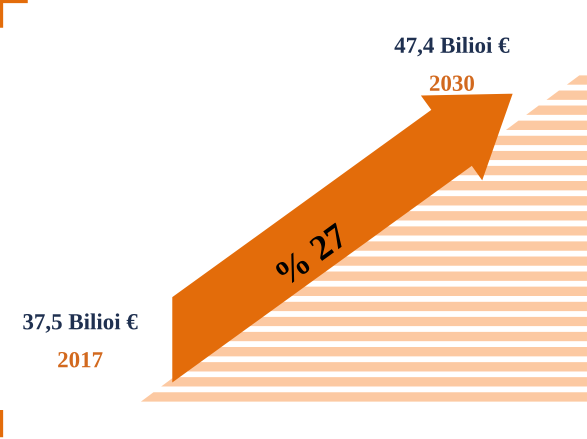 The image size is (587, 439). What do you see at coordinates (452, 46) in the screenshot?
I see `data-label: 47,4 Bilioi €` at bounding box center [452, 46].